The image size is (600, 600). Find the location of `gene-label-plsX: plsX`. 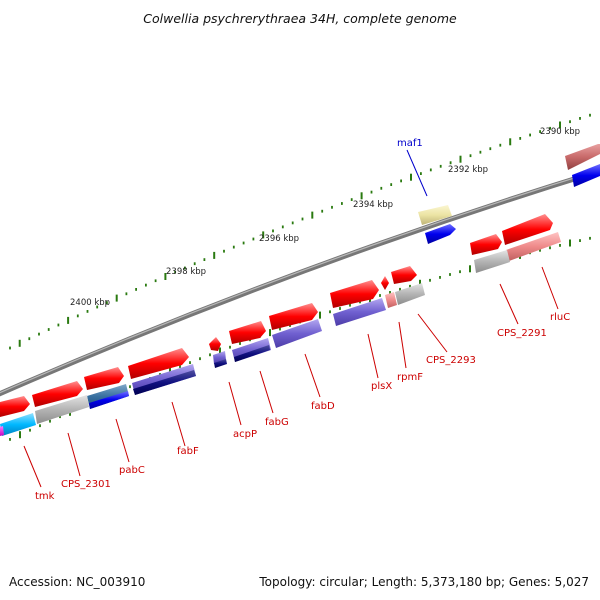

gene-label-plsX: plsX is located at coordinates (381, 386).